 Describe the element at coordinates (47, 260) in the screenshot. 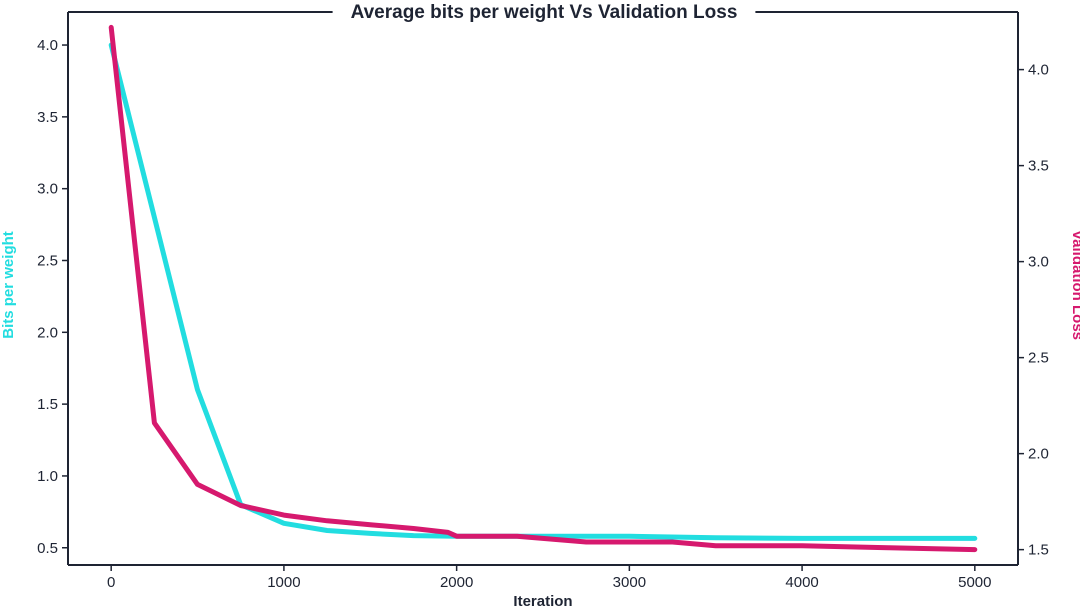

I see `y-left-tick-label: 2.5` at that location.